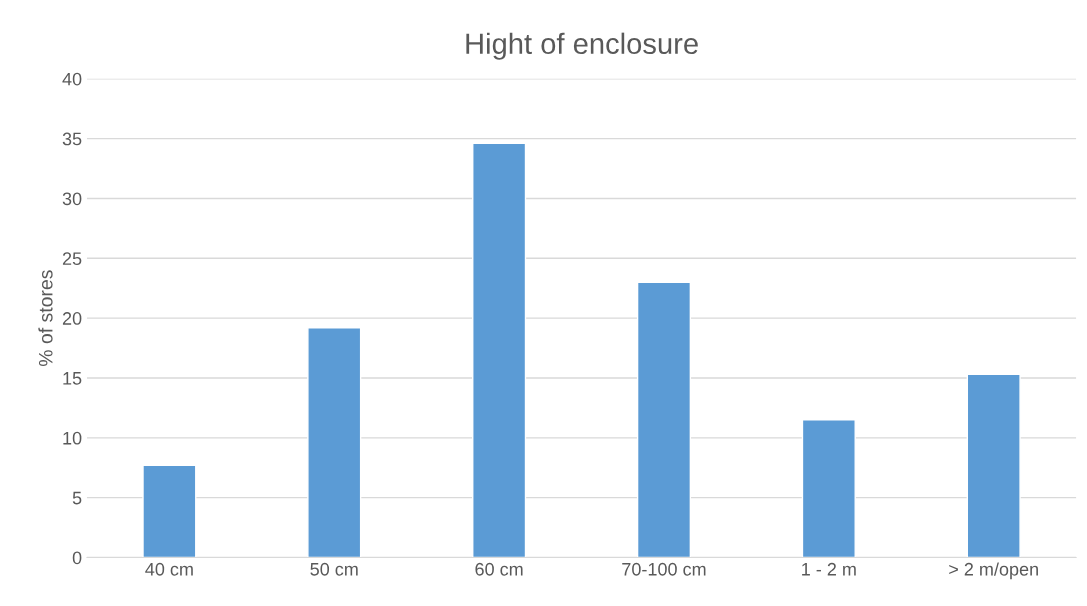 The height and width of the screenshot is (606, 1087). I want to click on x-tick-label: 40 cm, so click(169, 569).